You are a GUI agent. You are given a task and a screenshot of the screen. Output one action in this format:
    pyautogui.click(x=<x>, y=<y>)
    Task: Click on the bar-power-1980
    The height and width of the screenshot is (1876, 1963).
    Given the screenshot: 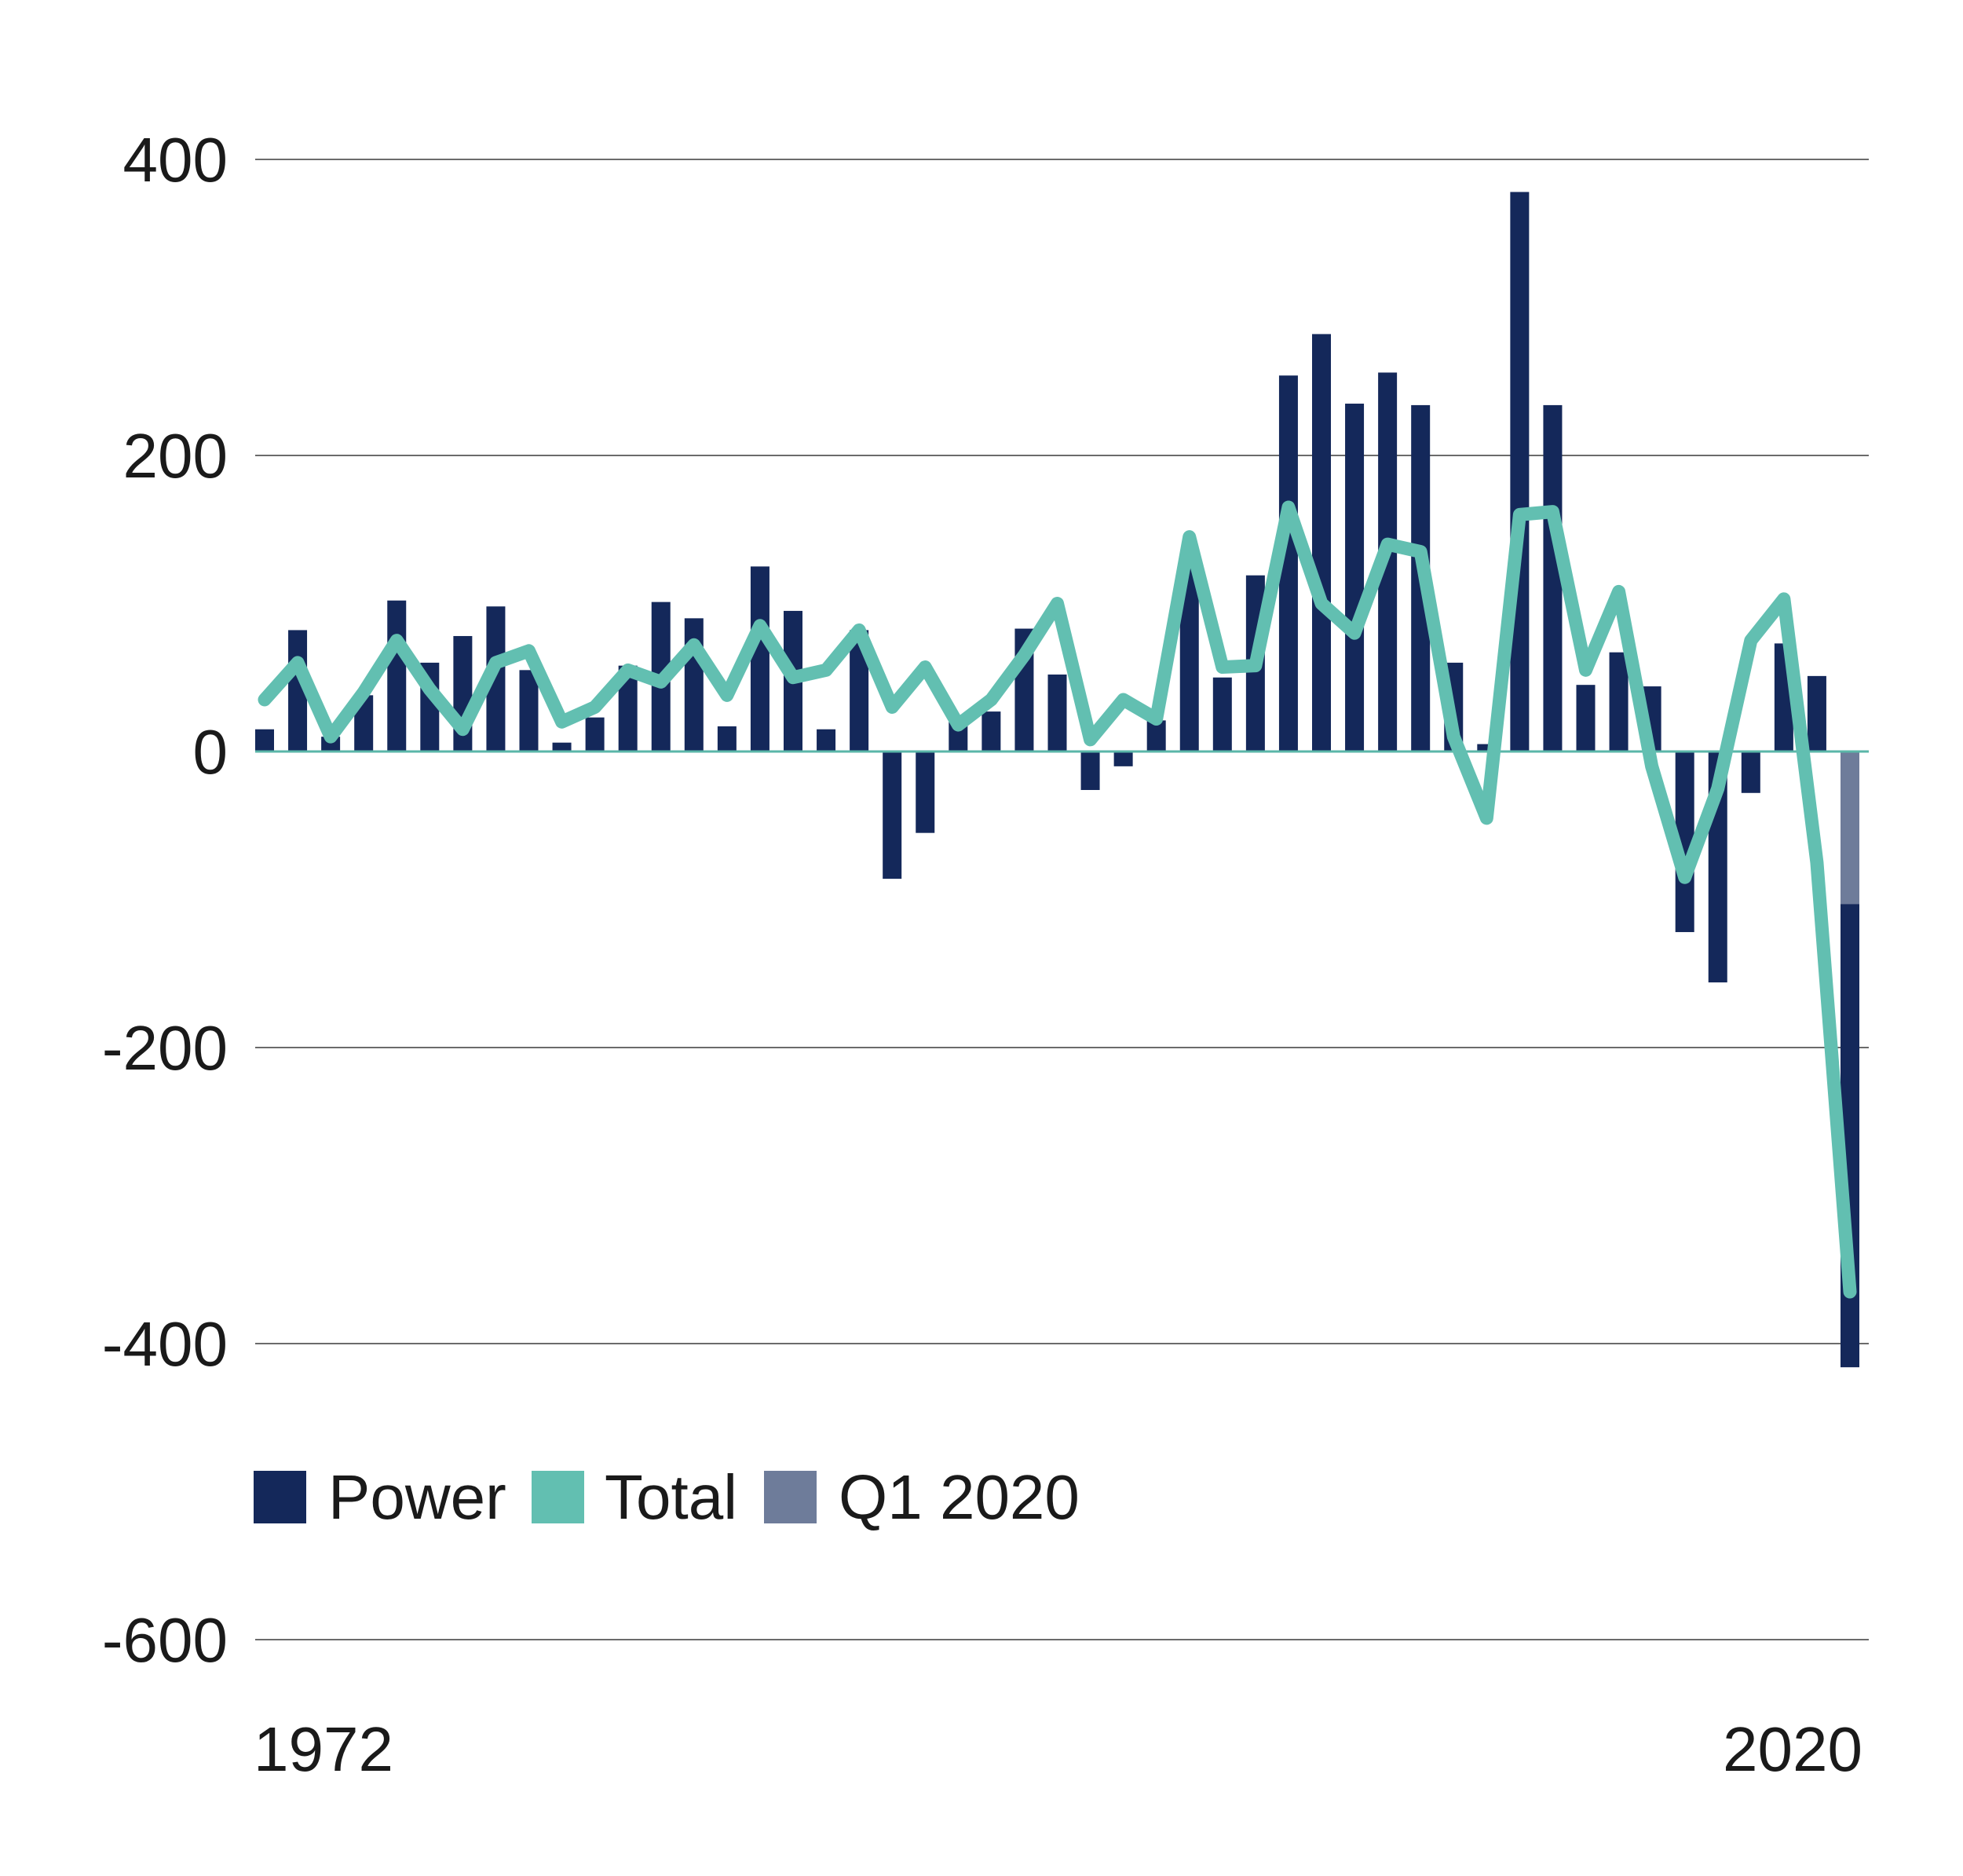 What is the action you would take?
    pyautogui.click(x=529, y=710)
    